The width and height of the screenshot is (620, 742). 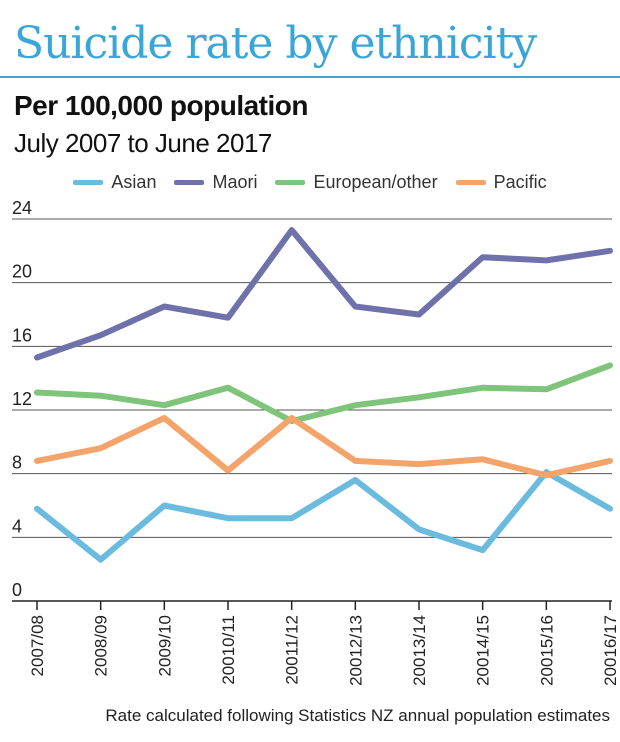 I want to click on y-tick-label: 8, so click(x=17, y=463).